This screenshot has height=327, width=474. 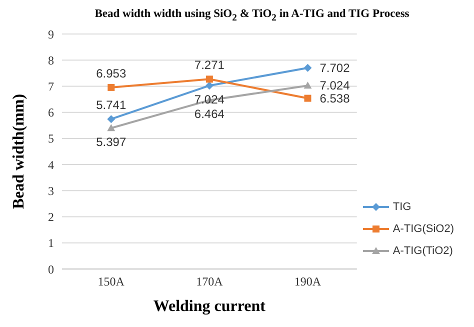 I want to click on y-tick-label: 3, so click(x=51, y=191).